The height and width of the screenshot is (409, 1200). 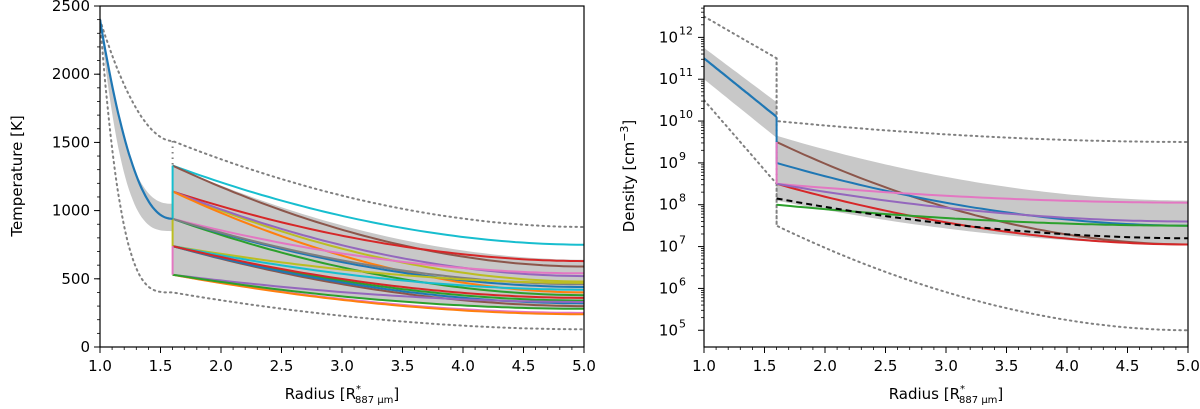 I want to click on density-x-tick-label: 3.5, so click(x=1007, y=366).